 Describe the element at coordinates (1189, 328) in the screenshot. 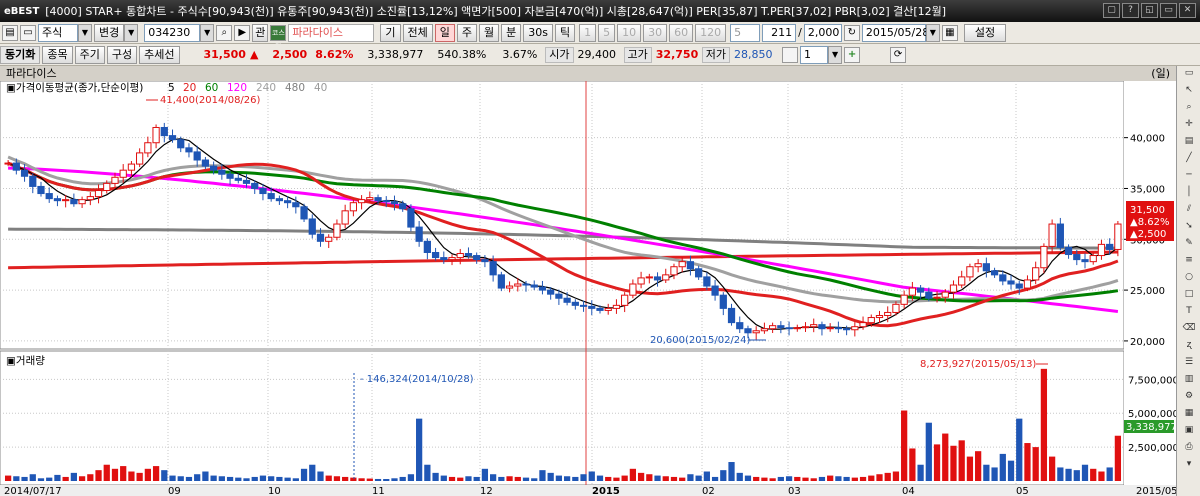

I see `eraser-icon: ⌫` at that location.